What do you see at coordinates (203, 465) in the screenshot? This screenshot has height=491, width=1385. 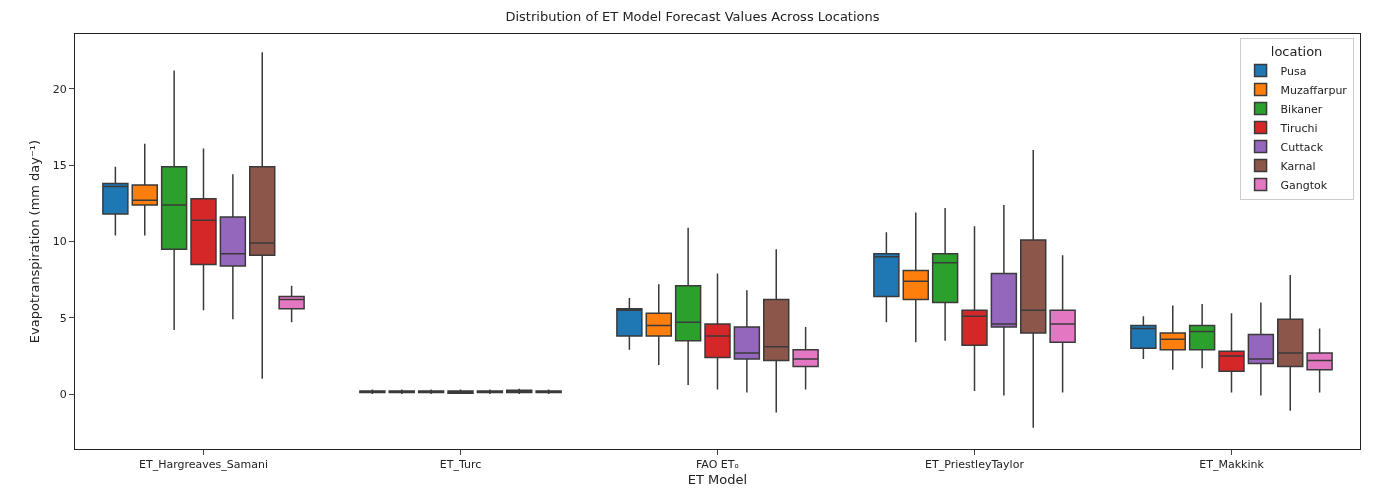 I see `x-tick-label: ET_Hargreaves_Samani` at bounding box center [203, 465].